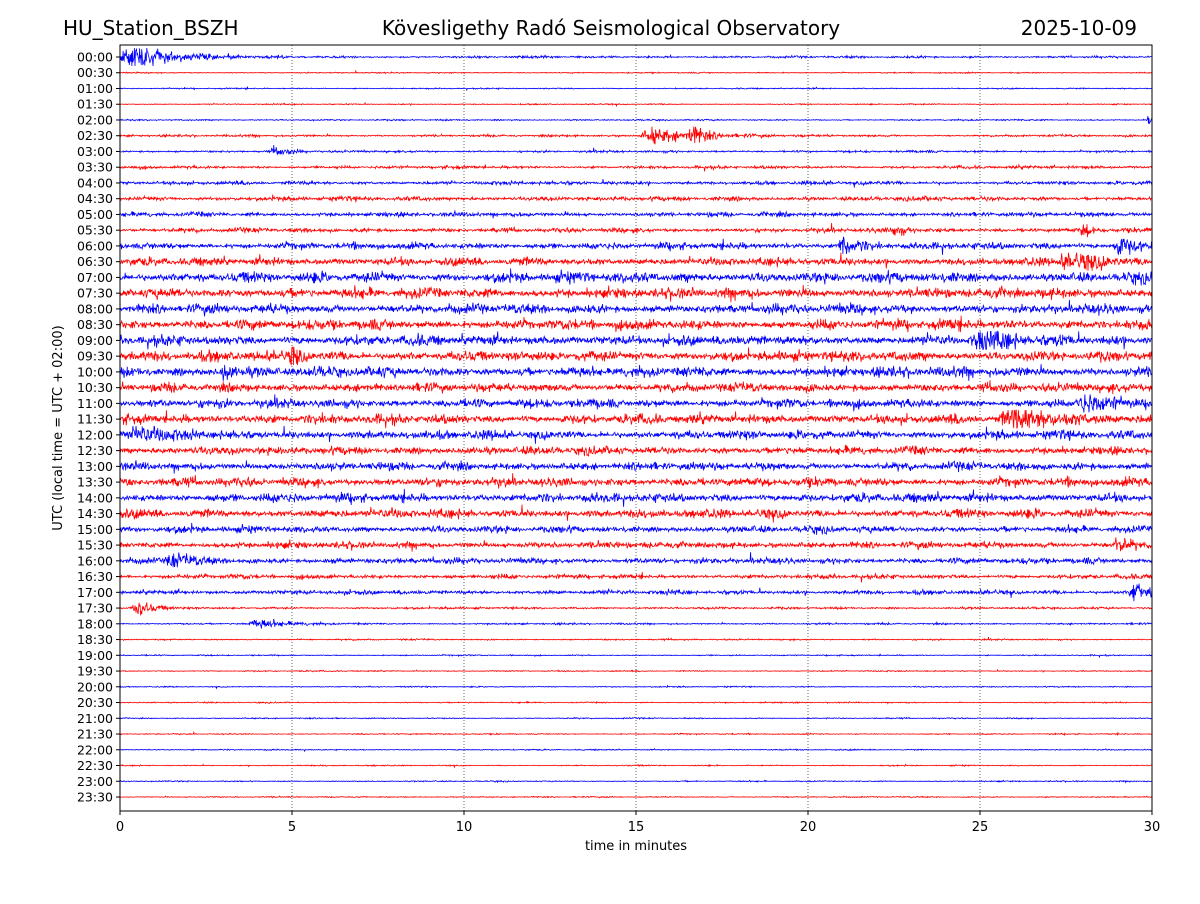  What do you see at coordinates (292, 827) in the screenshot?
I see `x-tick-label: 5` at bounding box center [292, 827].